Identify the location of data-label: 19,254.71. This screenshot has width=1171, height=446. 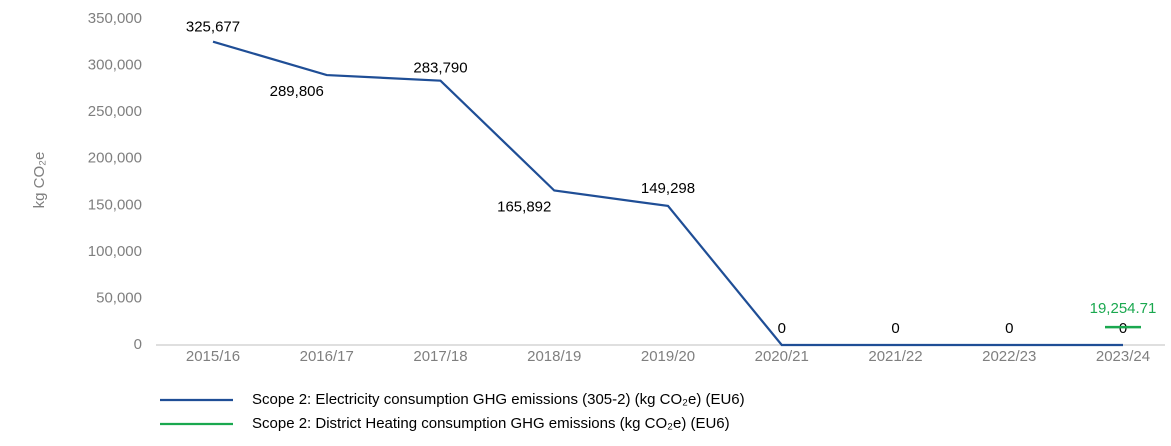
(1123, 308).